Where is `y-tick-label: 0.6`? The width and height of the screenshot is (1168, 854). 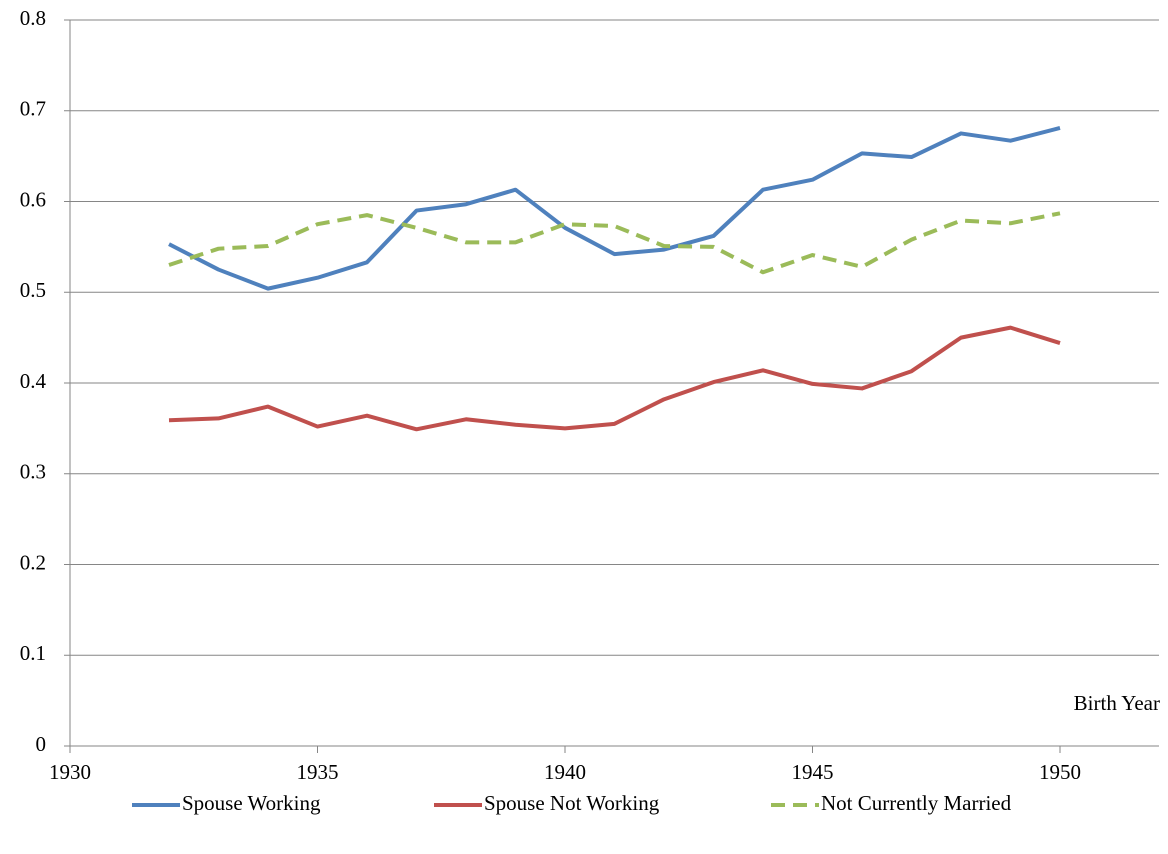
y-tick-label: 0.6 is located at coordinates (33, 199).